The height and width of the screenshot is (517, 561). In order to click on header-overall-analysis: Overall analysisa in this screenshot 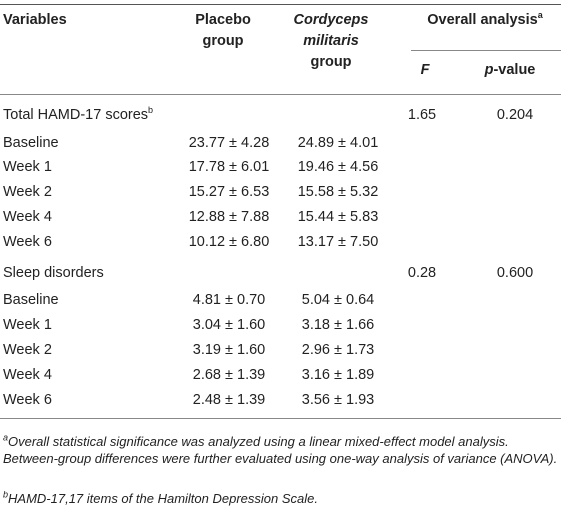, I will do `click(485, 19)`.